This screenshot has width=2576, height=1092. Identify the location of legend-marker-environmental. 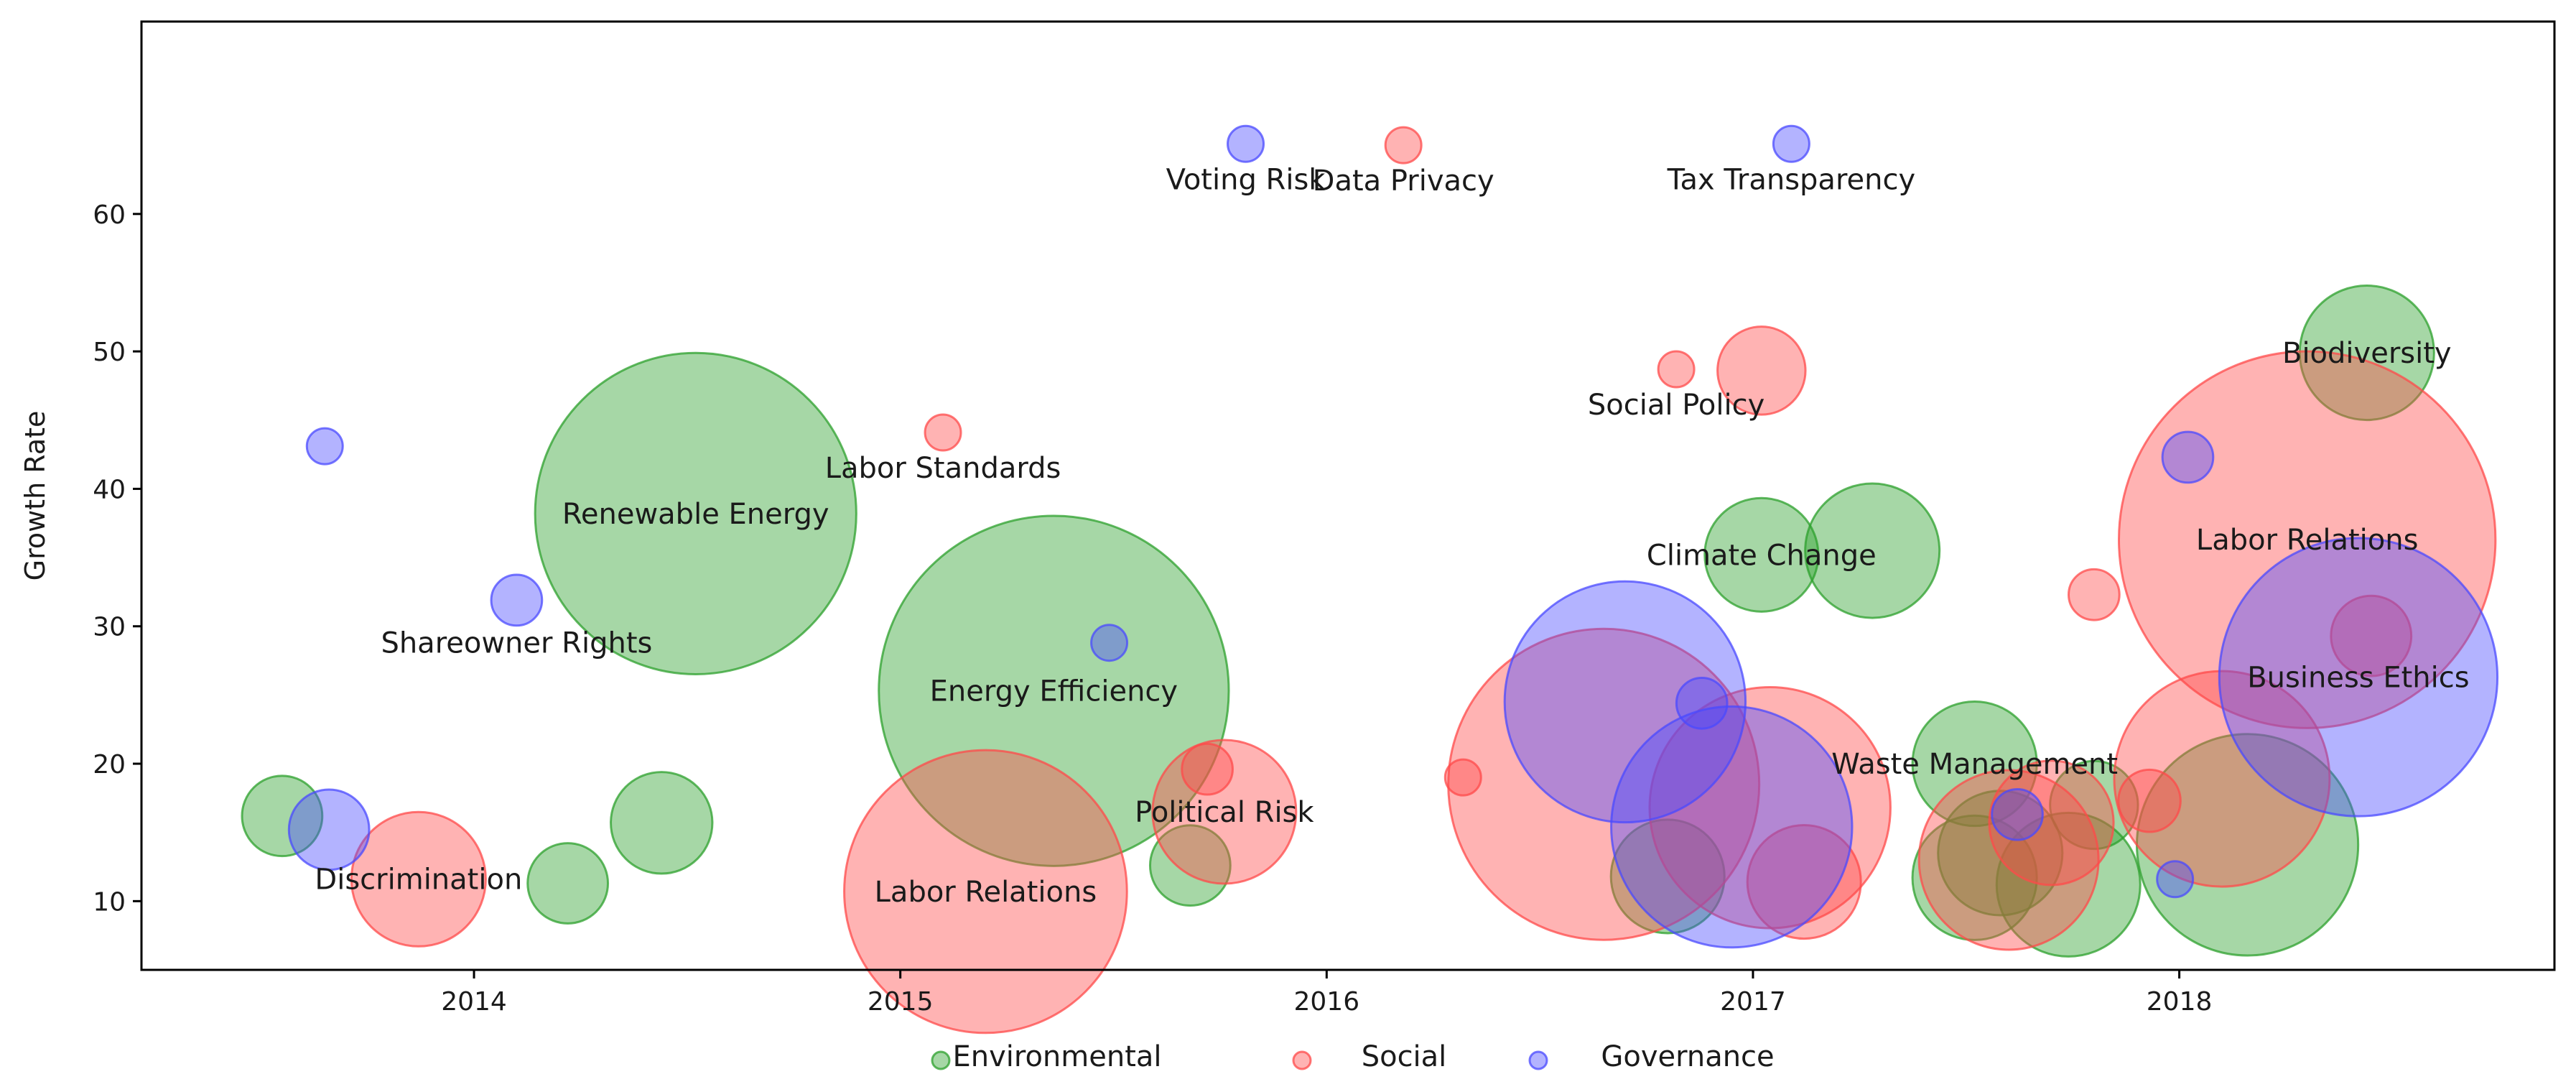
(941, 1060).